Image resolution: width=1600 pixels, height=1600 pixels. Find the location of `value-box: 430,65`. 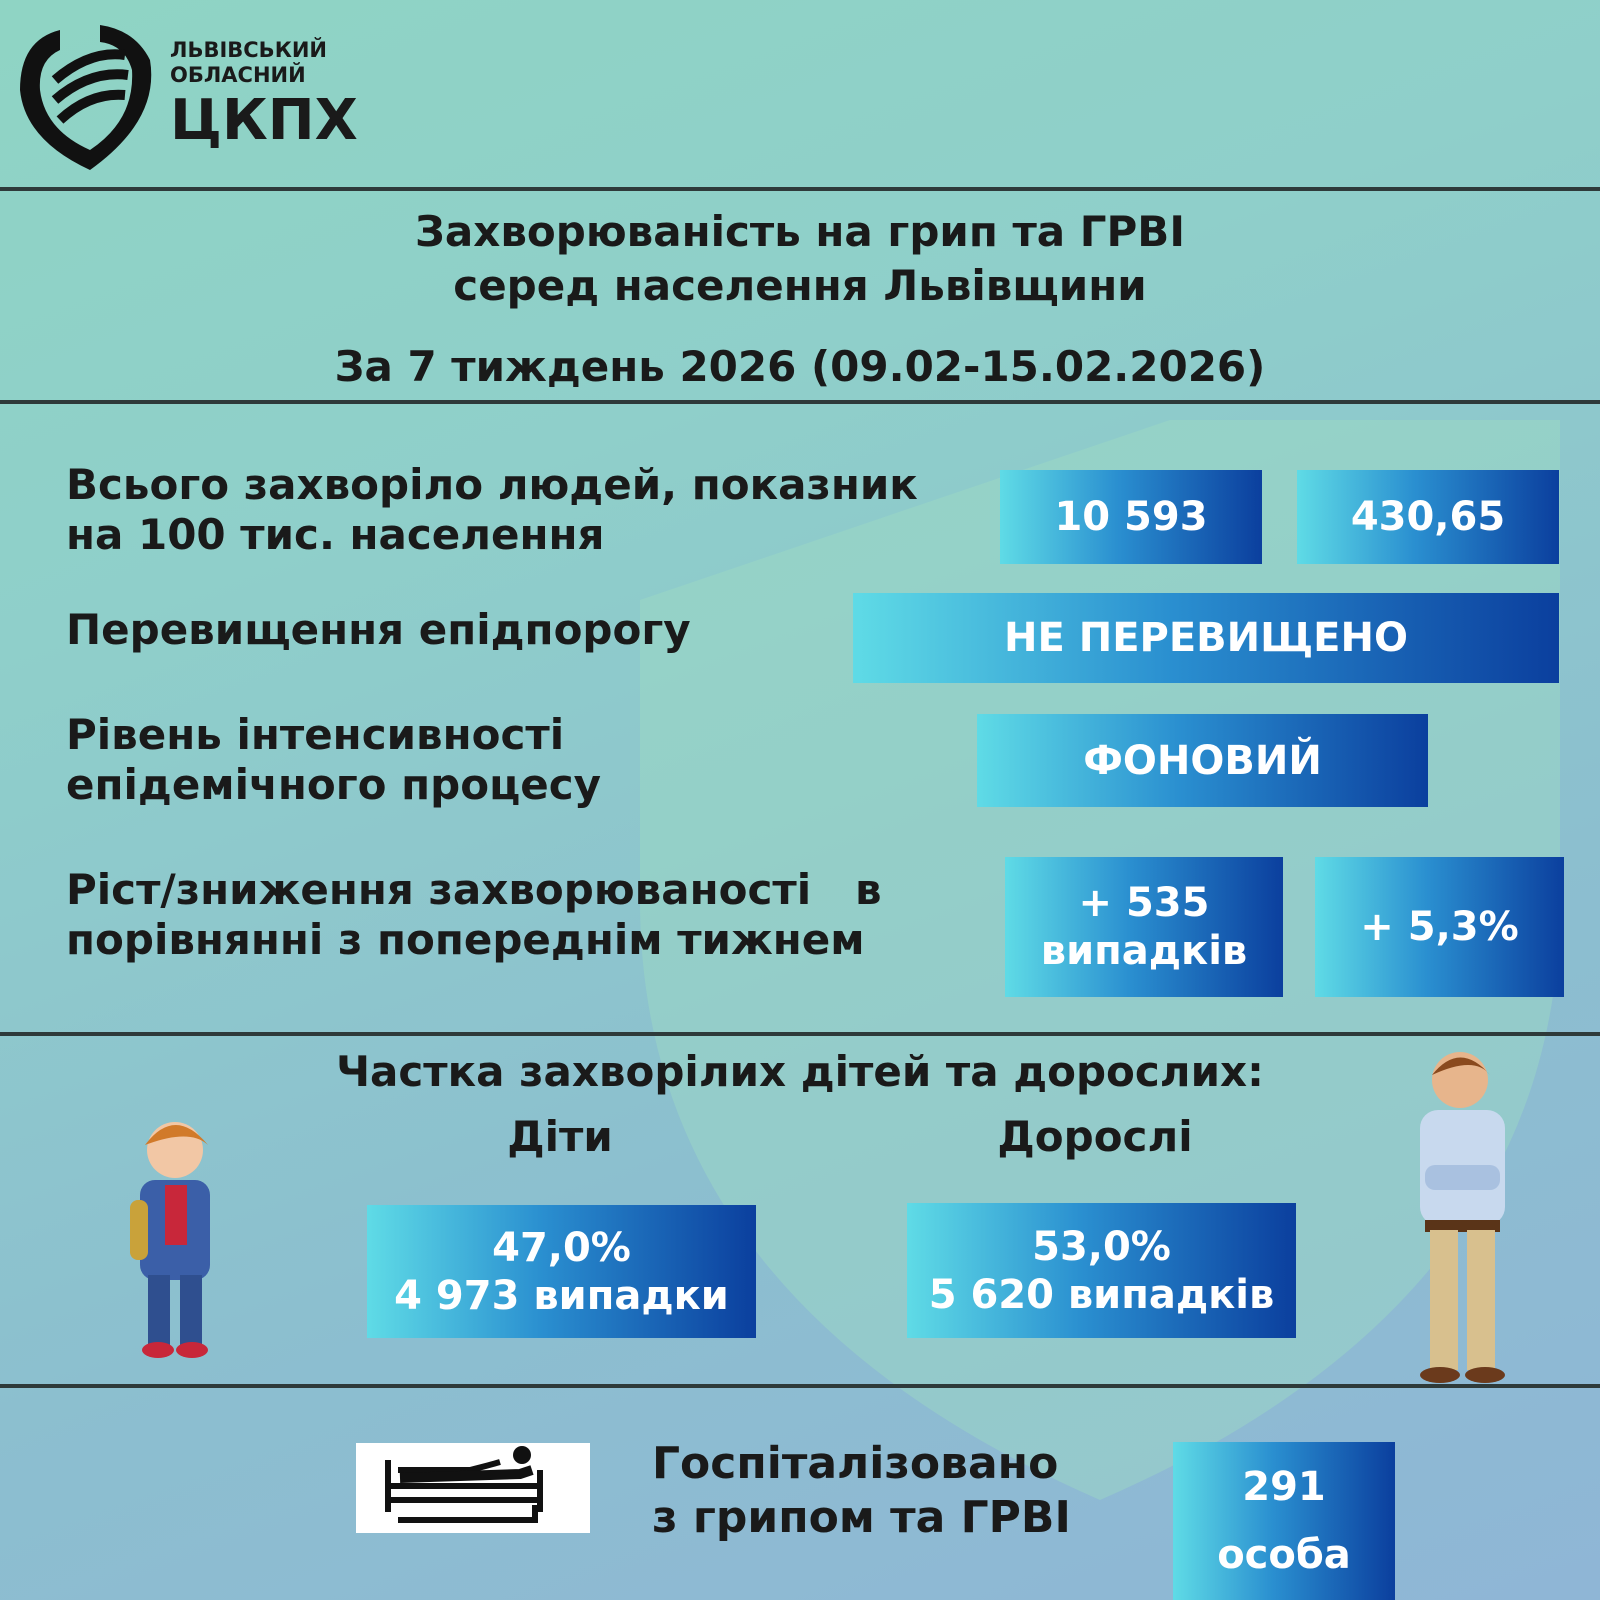

value-box: 430,65 is located at coordinates (1428, 517).